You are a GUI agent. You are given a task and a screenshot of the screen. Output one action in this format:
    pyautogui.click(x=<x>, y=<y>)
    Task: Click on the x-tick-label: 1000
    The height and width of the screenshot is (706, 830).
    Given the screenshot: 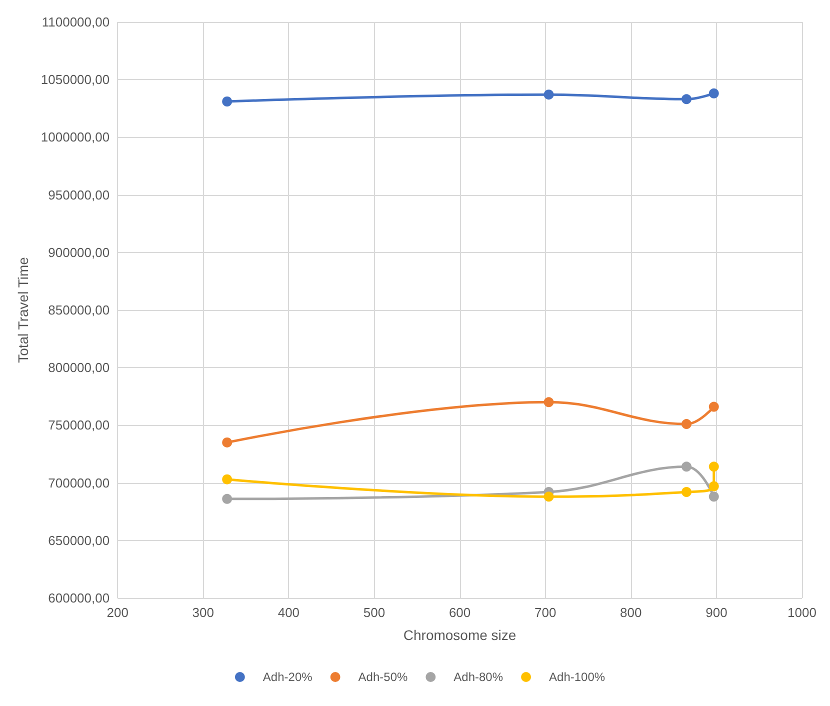 What is the action you would take?
    pyautogui.click(x=802, y=612)
    